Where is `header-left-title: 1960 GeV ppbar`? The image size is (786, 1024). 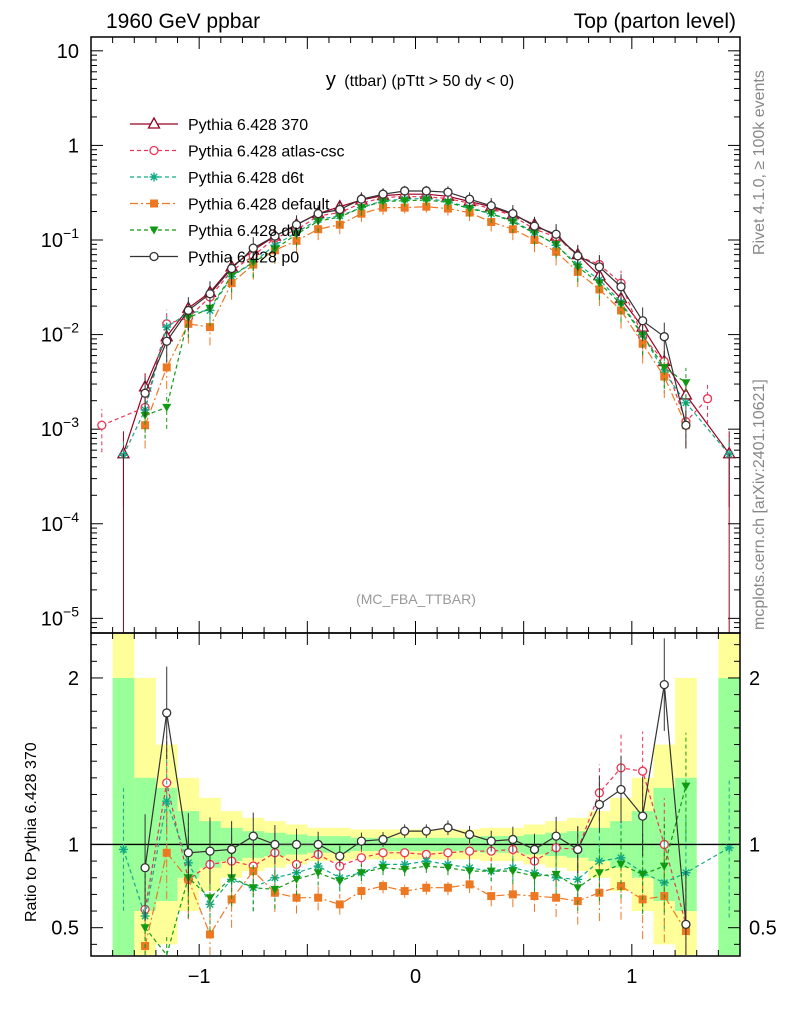
header-left-title: 1960 GeV ppbar is located at coordinates (183, 21).